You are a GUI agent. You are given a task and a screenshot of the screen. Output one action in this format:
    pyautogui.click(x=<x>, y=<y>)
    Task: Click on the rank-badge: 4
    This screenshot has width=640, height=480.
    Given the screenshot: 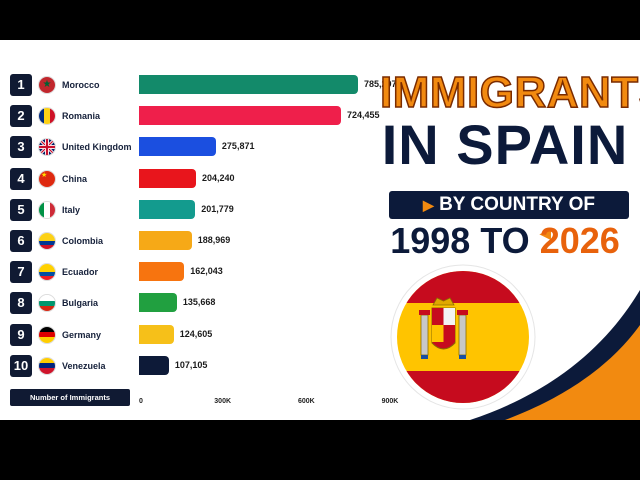 What is the action you would take?
    pyautogui.click(x=21, y=178)
    